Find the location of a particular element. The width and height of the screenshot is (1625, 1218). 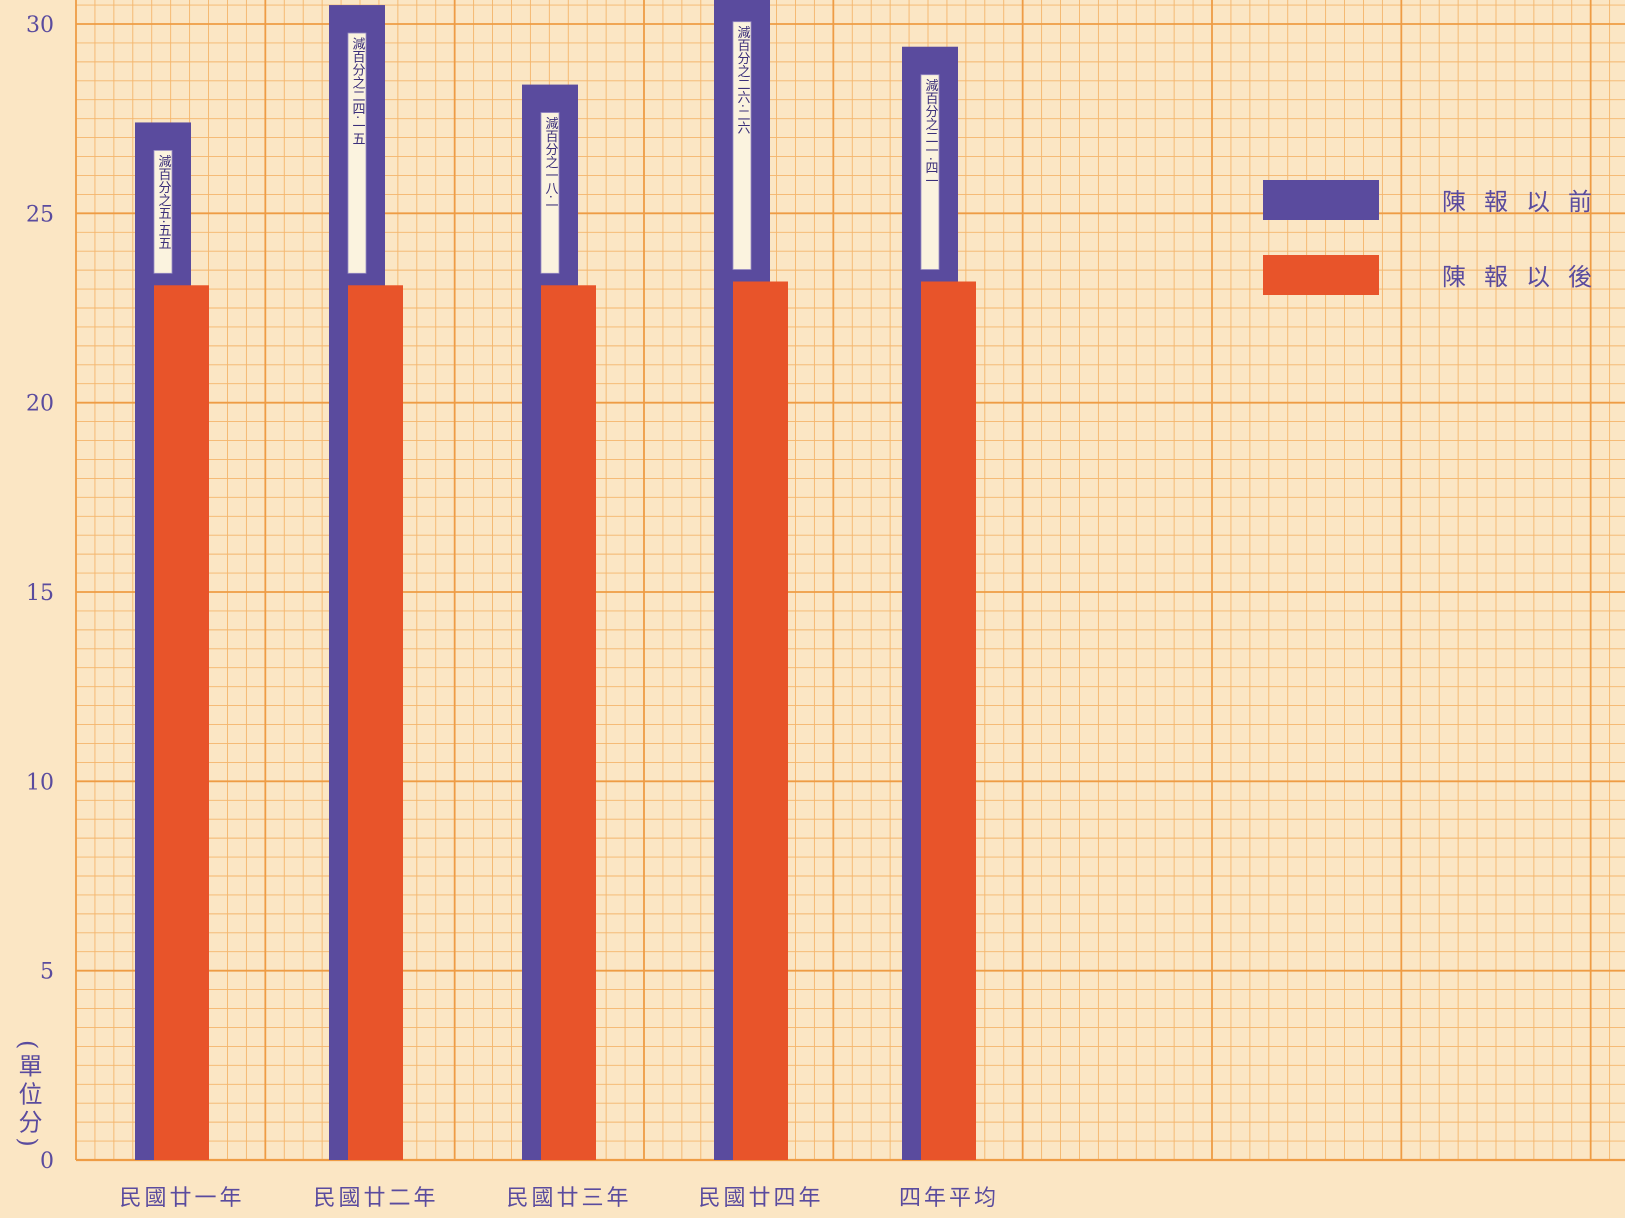

x-tick-label: 民國廿四年 is located at coordinates (760, 1198).